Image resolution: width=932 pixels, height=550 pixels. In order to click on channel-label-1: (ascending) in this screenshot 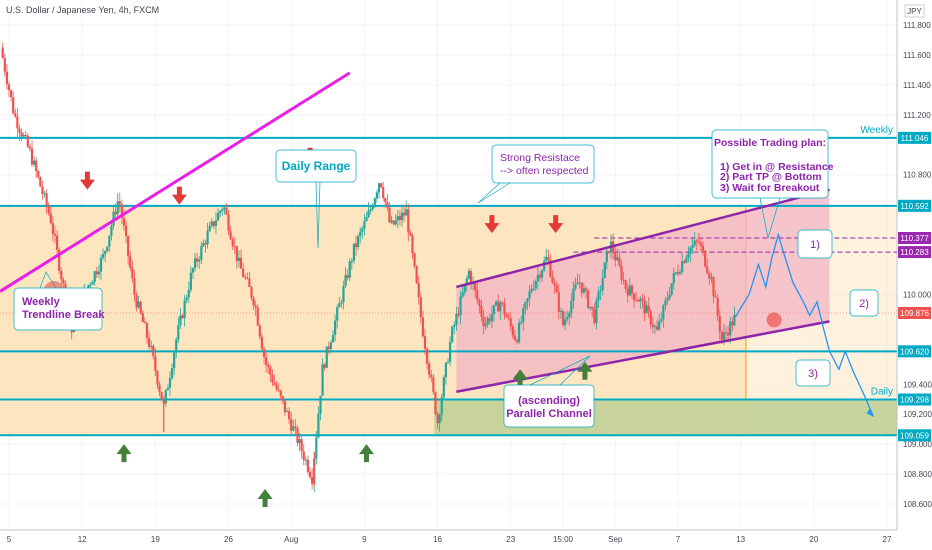, I will do `click(549, 401)`.